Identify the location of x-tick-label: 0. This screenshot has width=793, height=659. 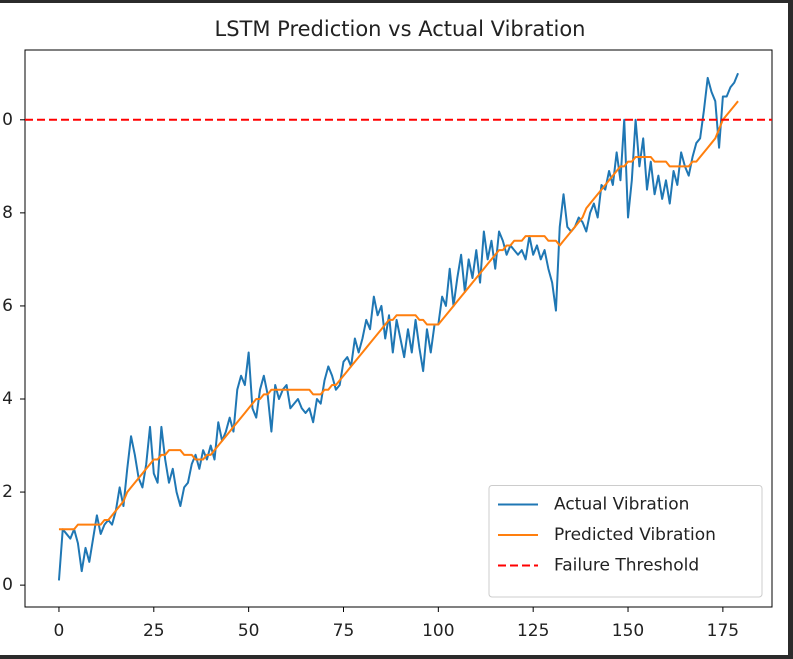
(59, 631).